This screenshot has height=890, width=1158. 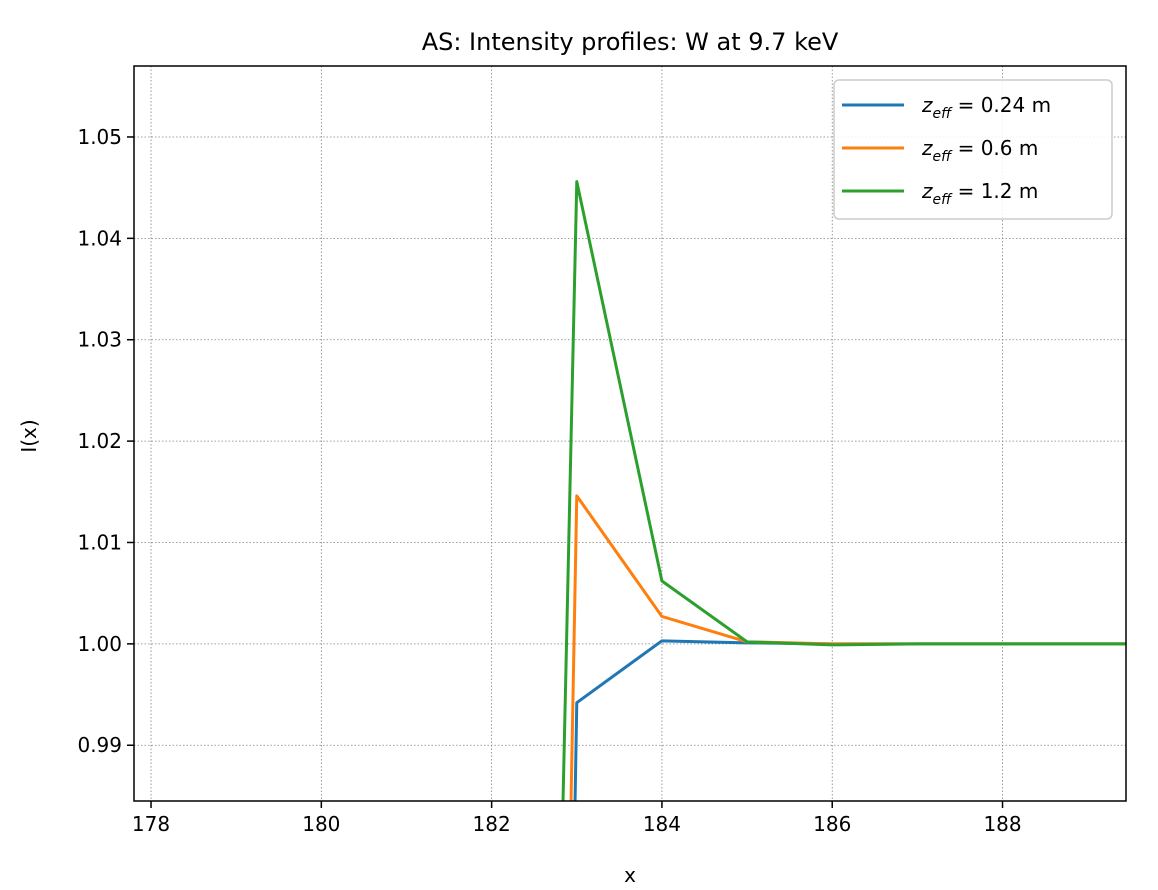 I want to click on legend-label-1: zeff = 0.24 m, so click(x=986, y=107).